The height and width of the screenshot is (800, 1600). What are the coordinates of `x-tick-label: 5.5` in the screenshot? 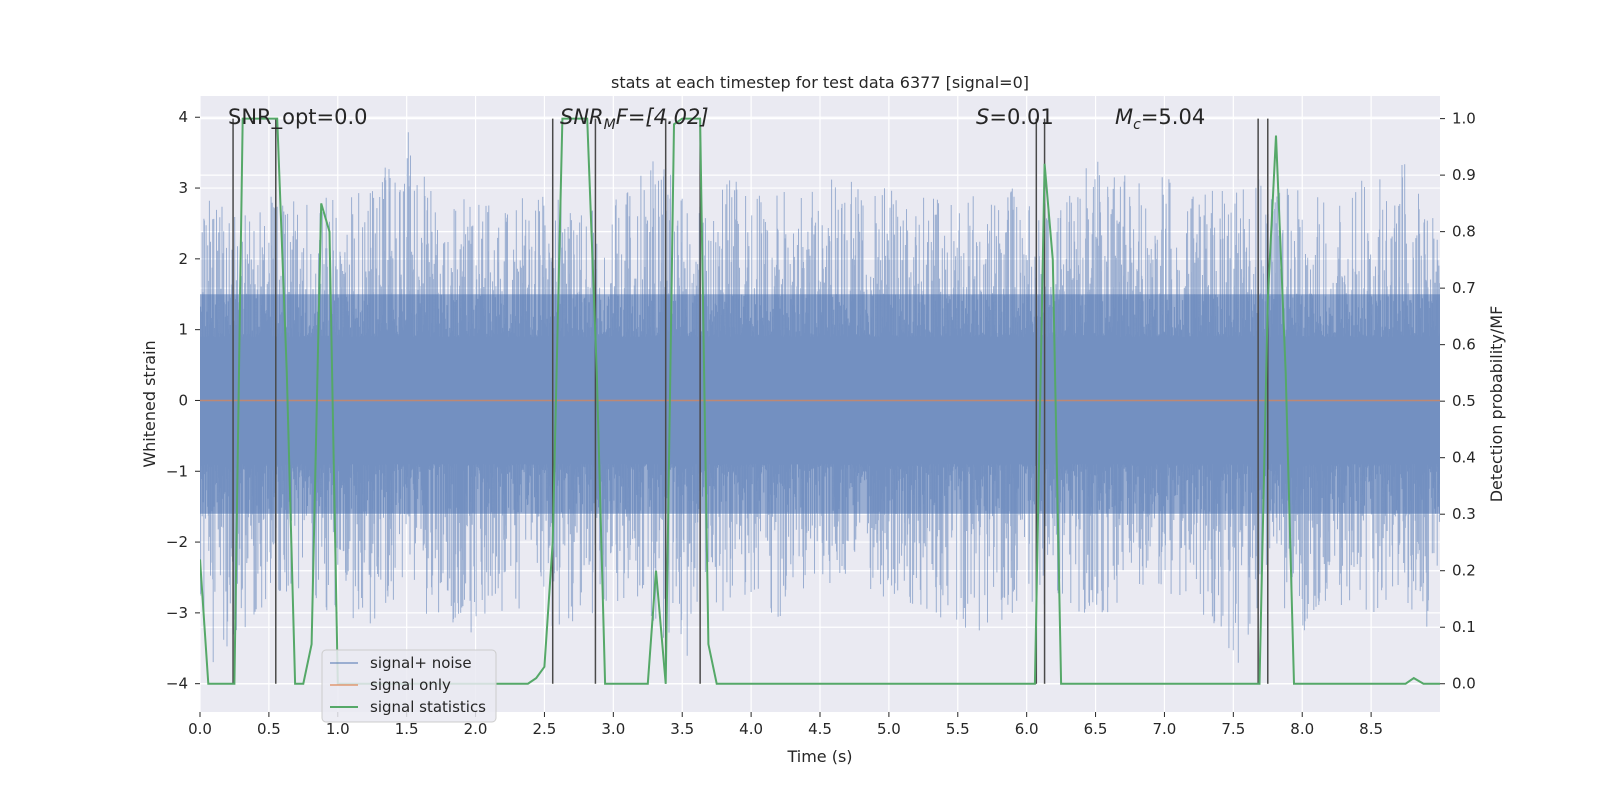 It's located at (958, 729).